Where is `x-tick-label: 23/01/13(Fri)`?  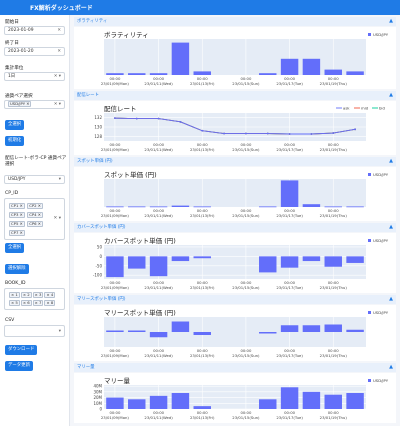 x-tick-label: 23/01/13(Fri) is located at coordinates (202, 215).